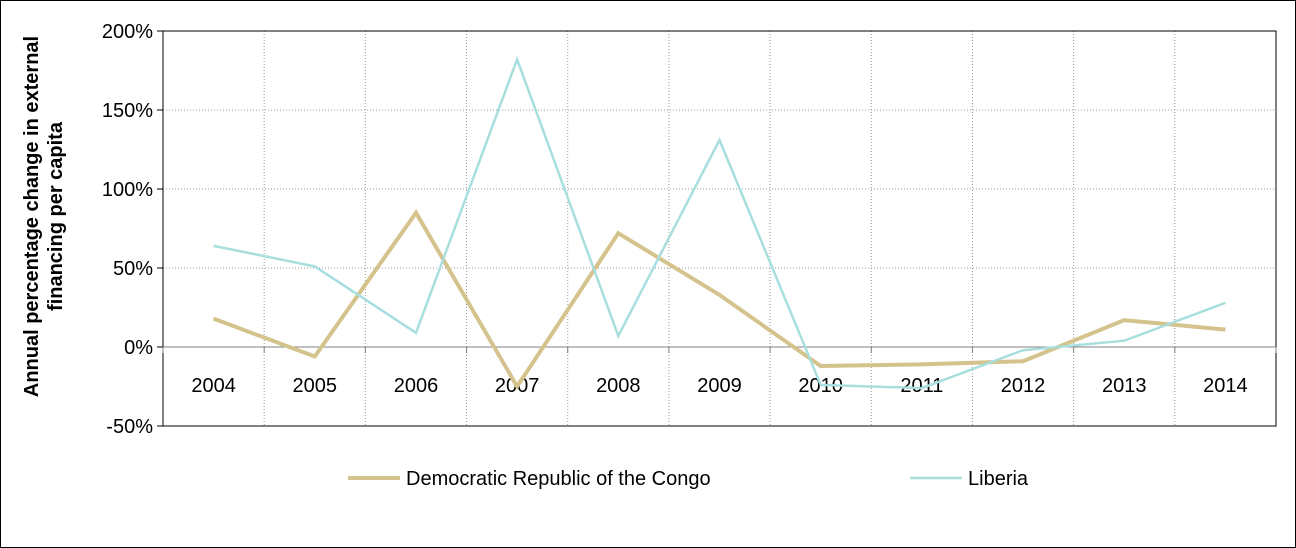  Describe the element at coordinates (129, 427) in the screenshot. I see `y-tick-label: -50%` at that location.